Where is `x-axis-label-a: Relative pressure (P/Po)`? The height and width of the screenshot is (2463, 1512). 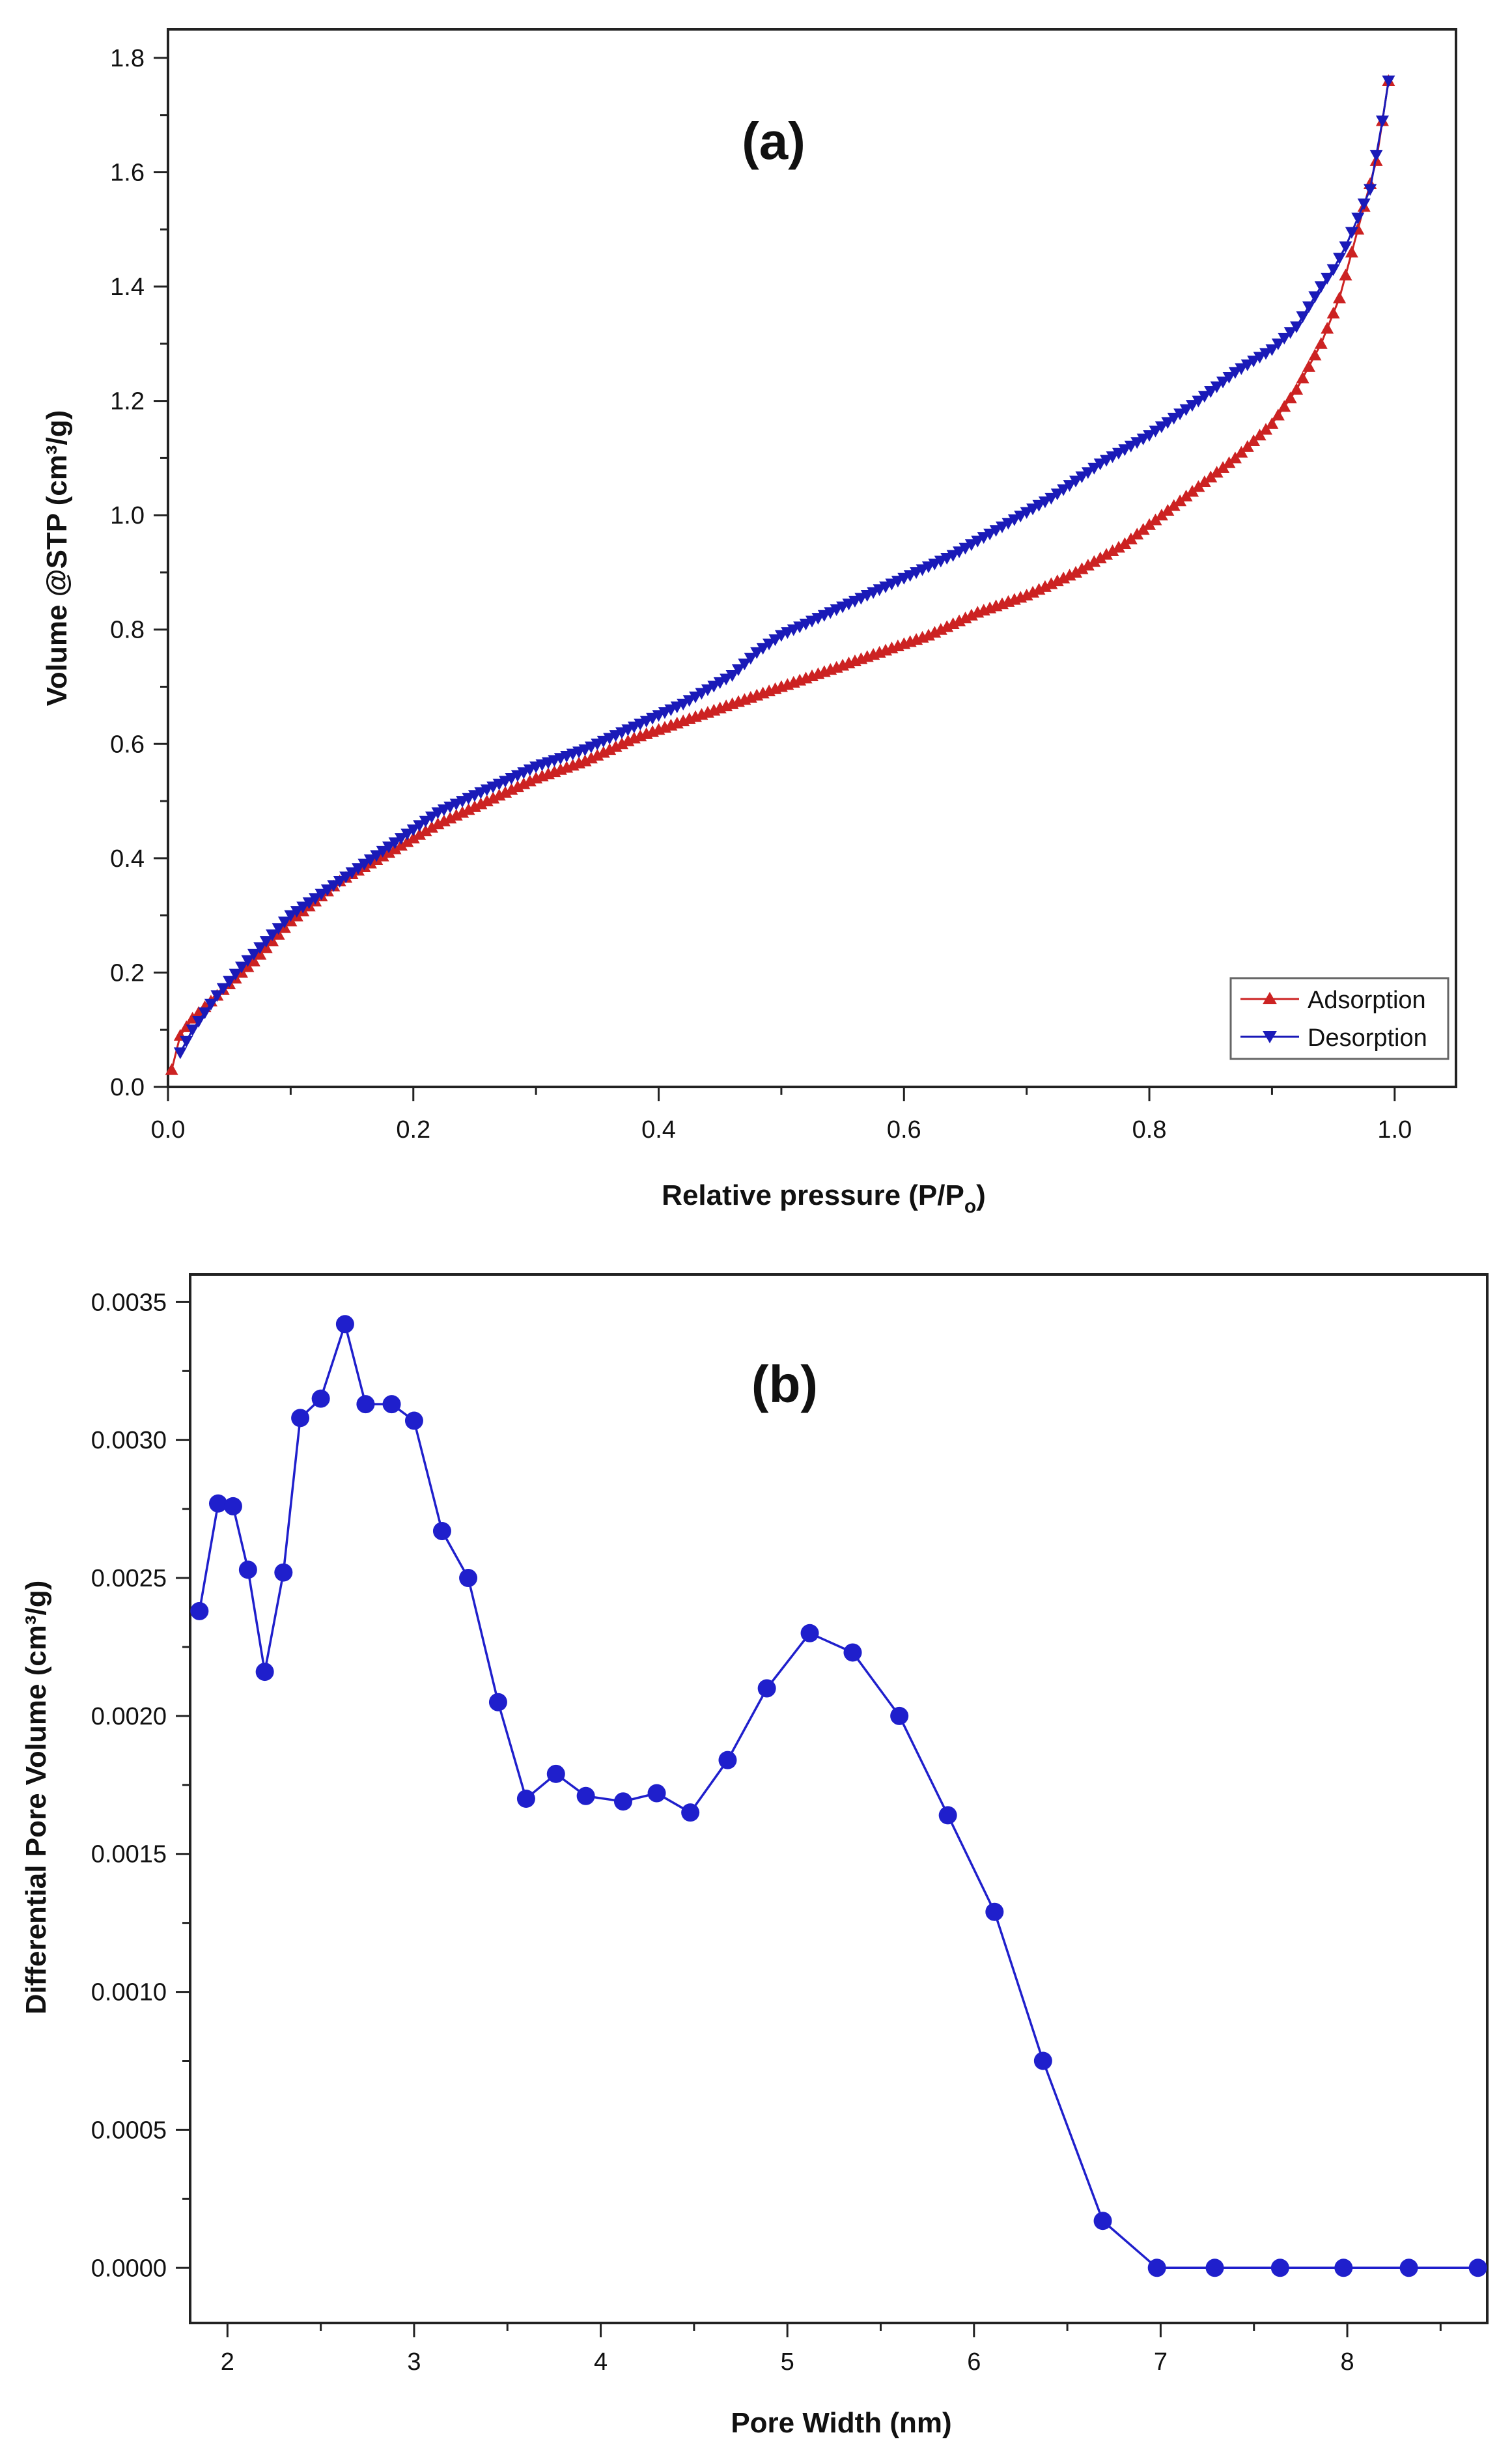
x-axis-label-a: Relative pressure (P/Po) is located at coordinates (824, 1198).